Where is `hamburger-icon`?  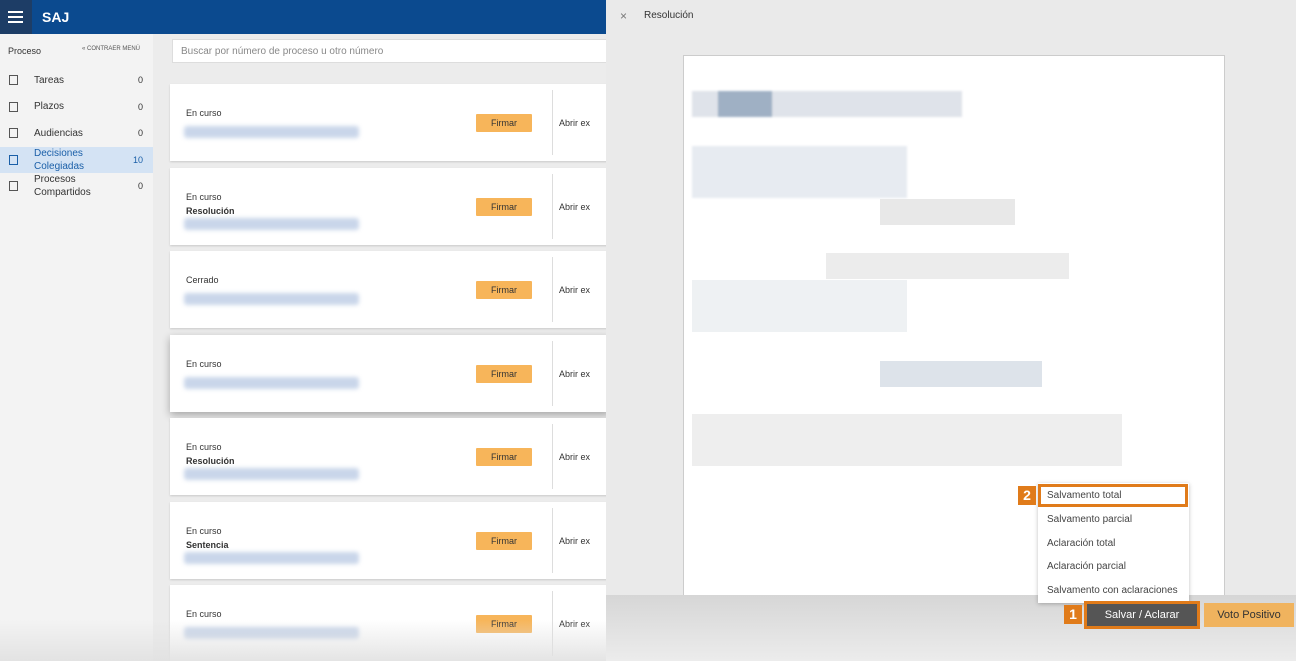
hamburger-icon is located at coordinates (15, 12).